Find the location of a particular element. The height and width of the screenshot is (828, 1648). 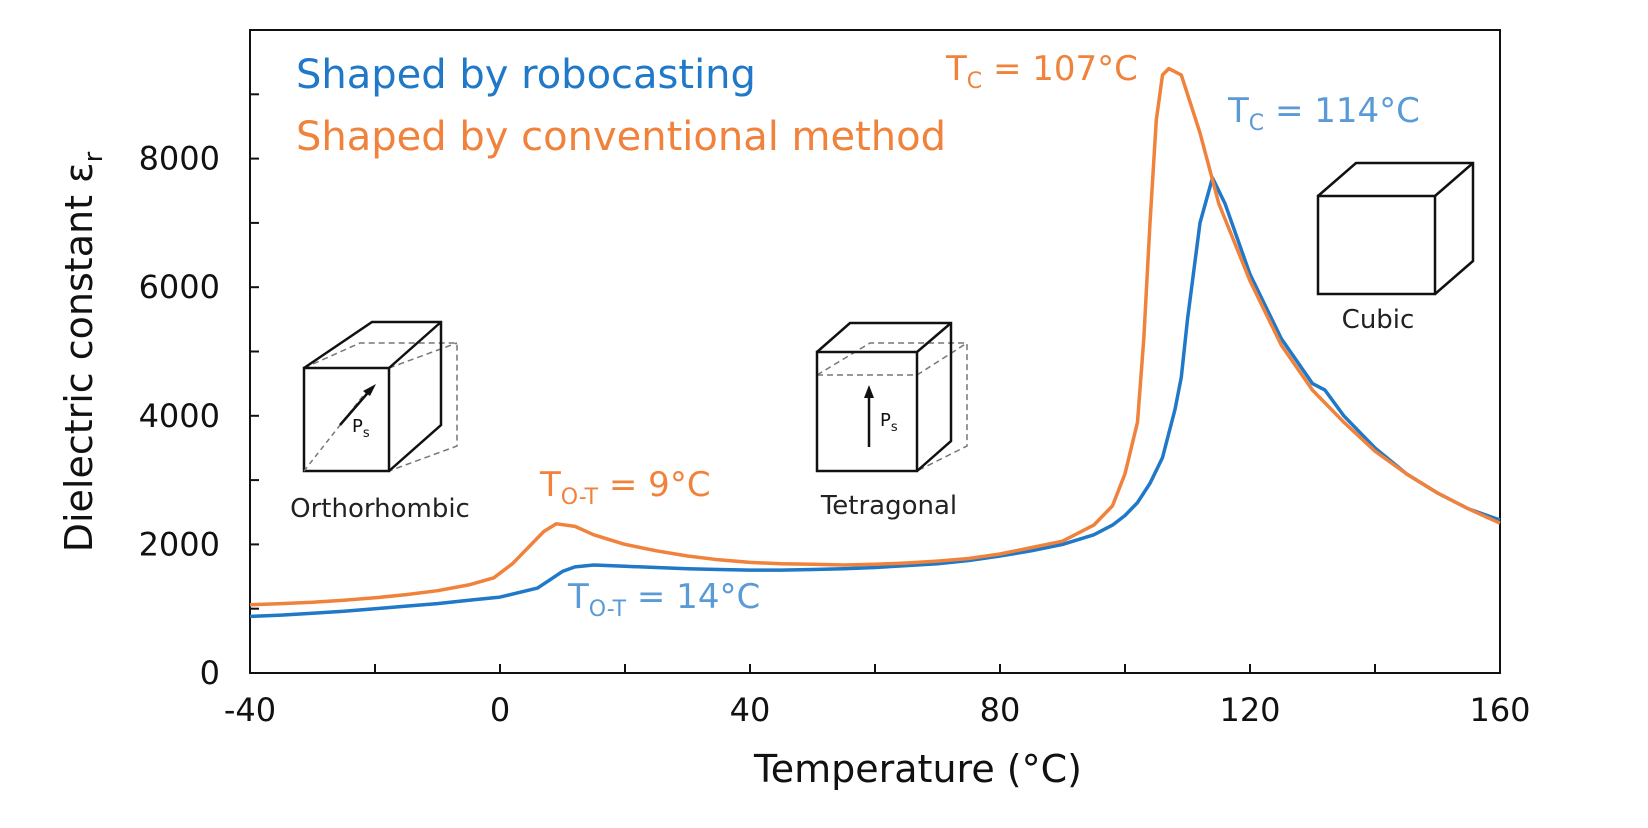

annotation-tot-conventional: TO-T = 9°C is located at coordinates (625, 487).